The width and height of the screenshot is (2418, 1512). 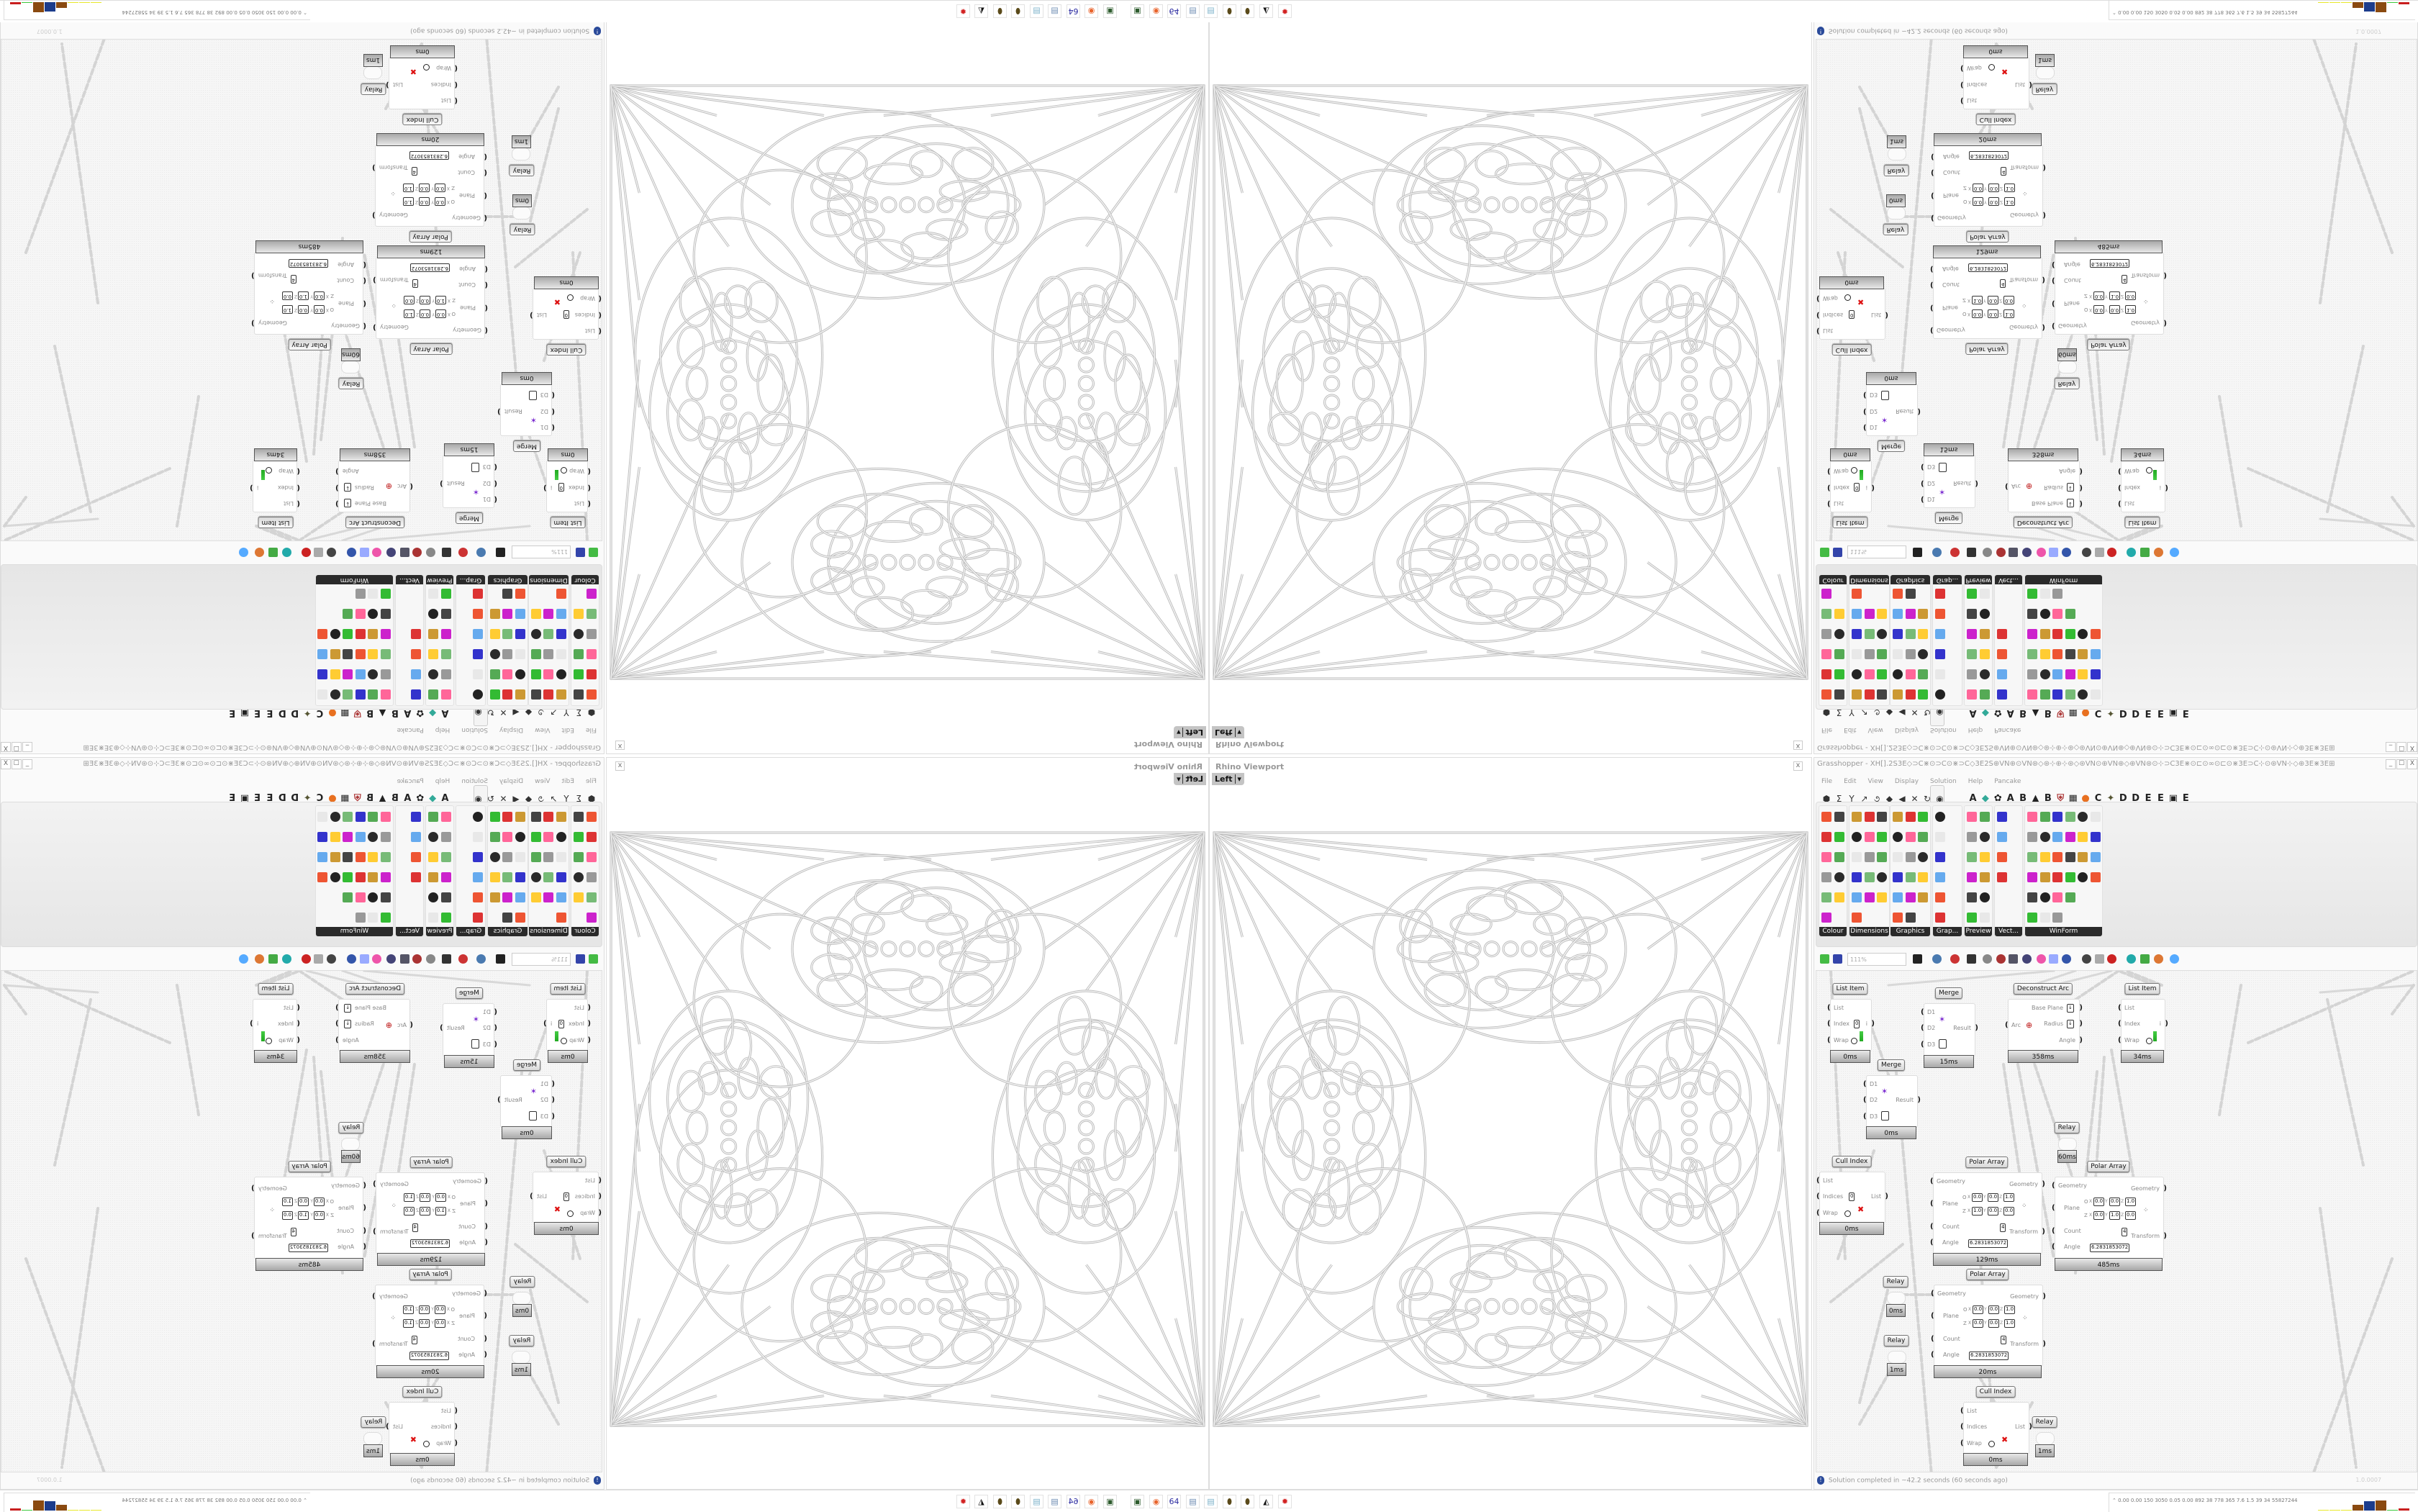 What do you see at coordinates (1228, 732) in the screenshot?
I see `view-selector-button: Left ▾` at bounding box center [1228, 732].